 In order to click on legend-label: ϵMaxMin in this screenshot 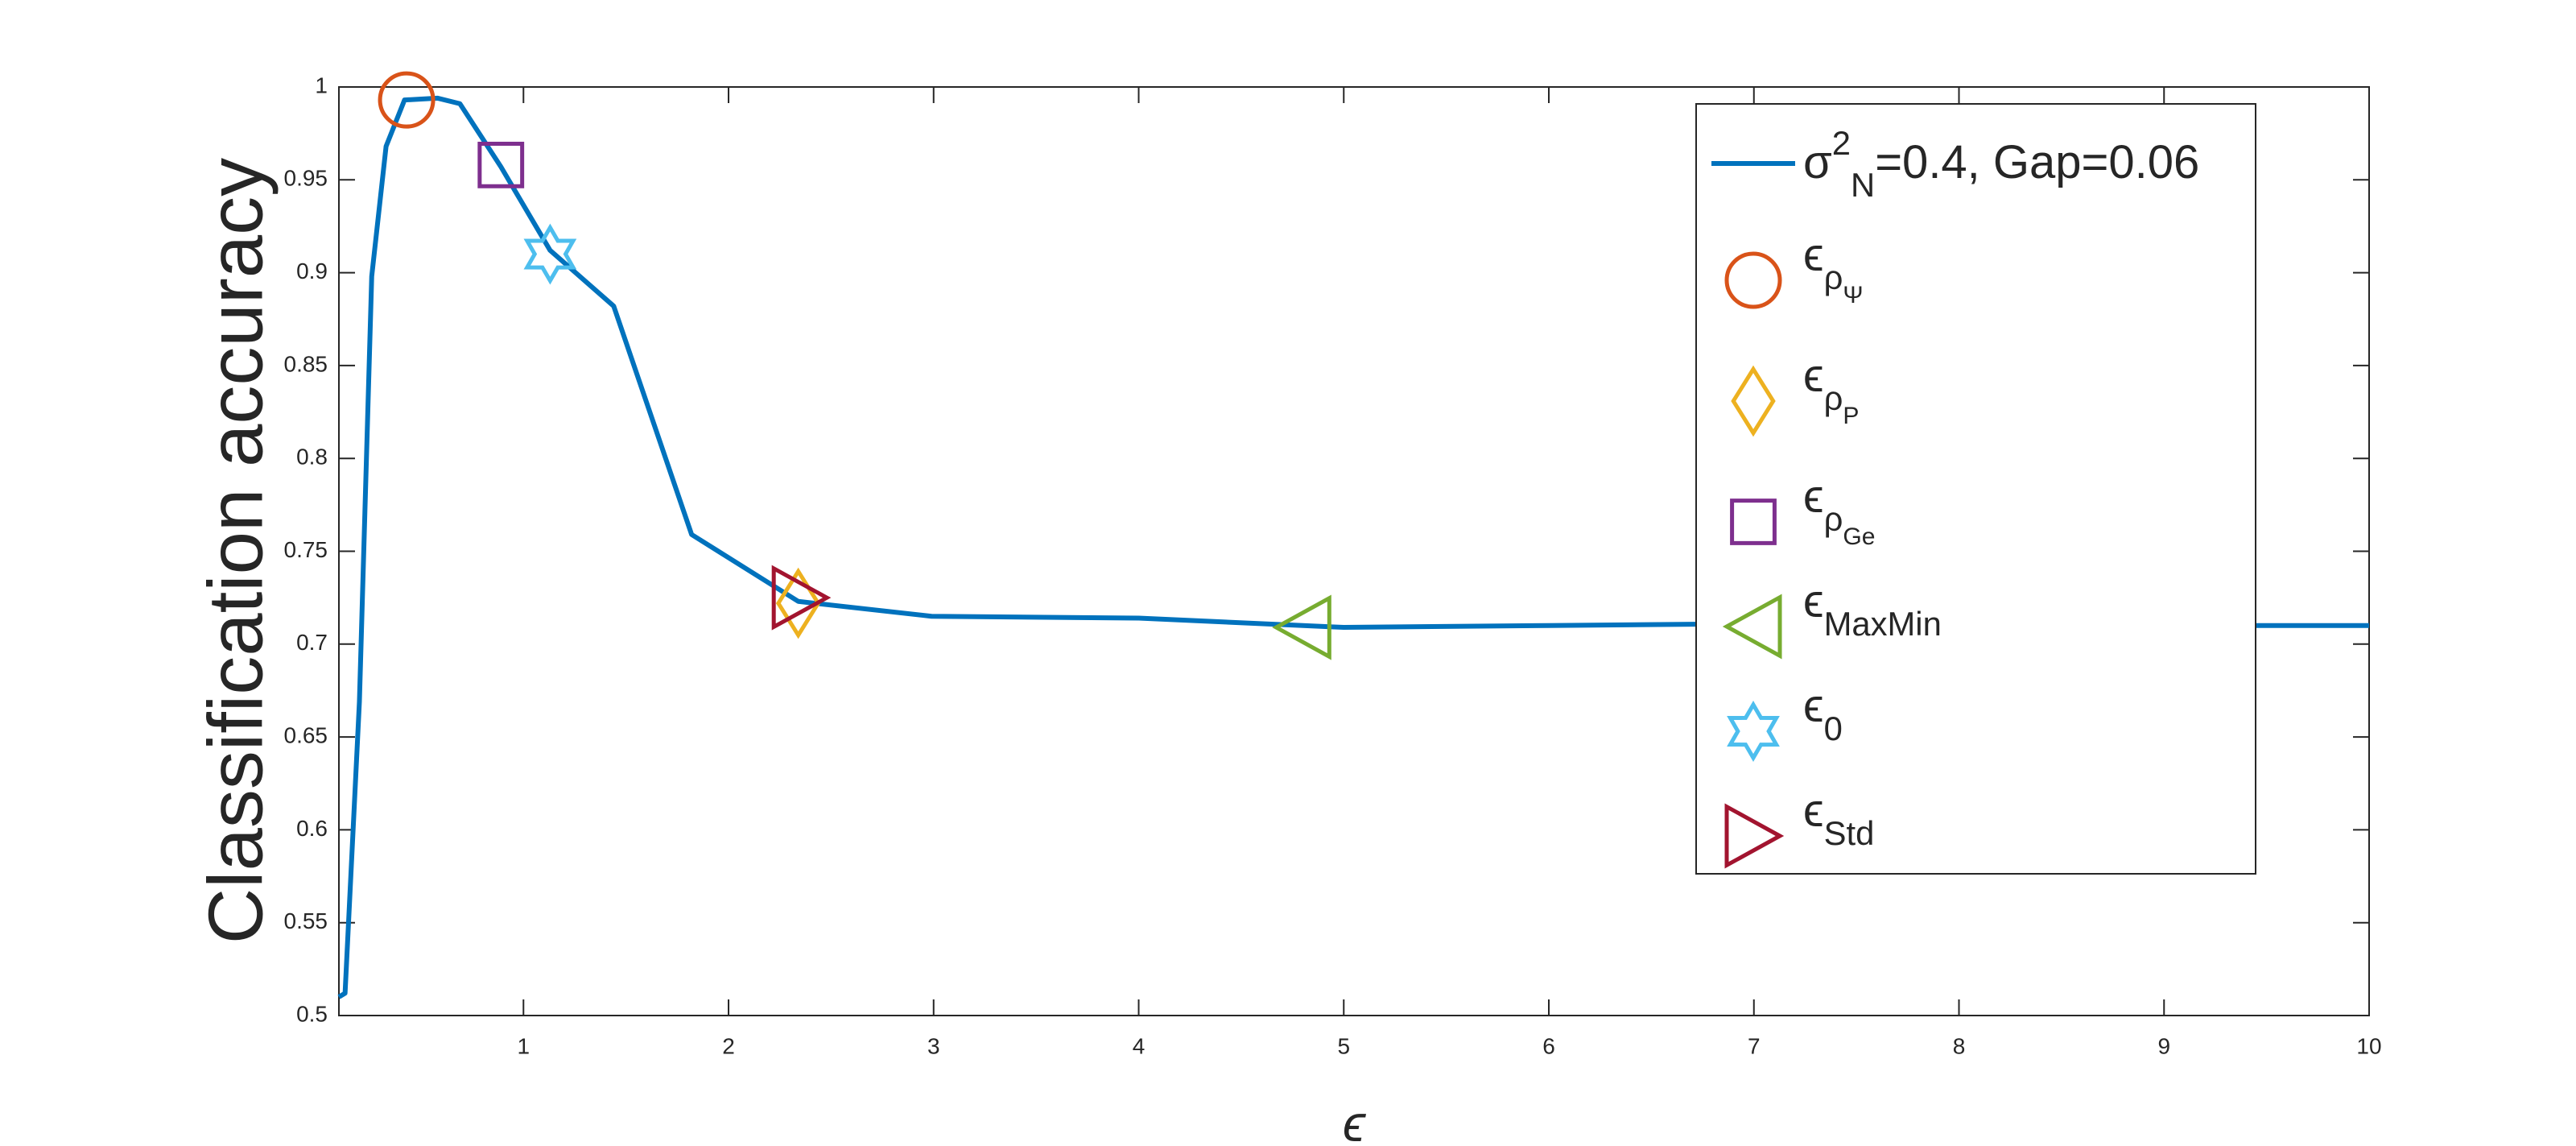, I will do `click(1872, 609)`.